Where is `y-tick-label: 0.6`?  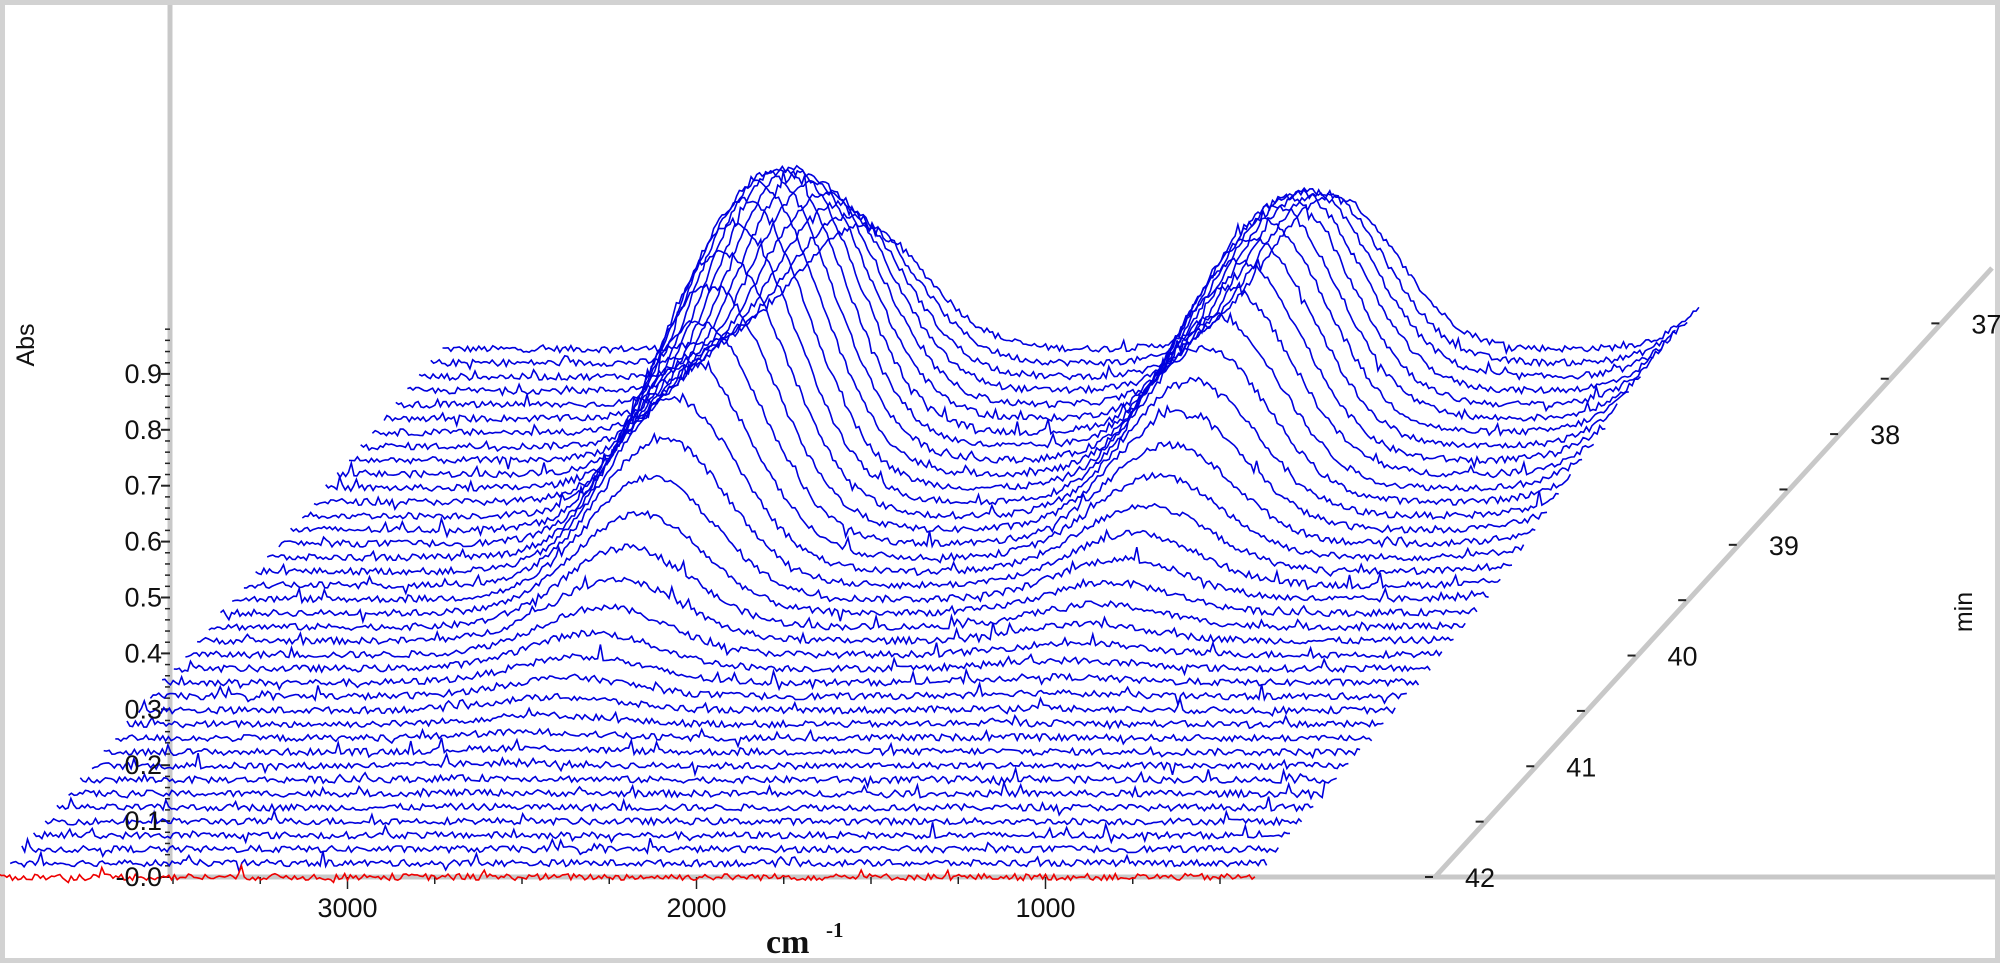
y-tick-label: 0.6 is located at coordinates (143, 542).